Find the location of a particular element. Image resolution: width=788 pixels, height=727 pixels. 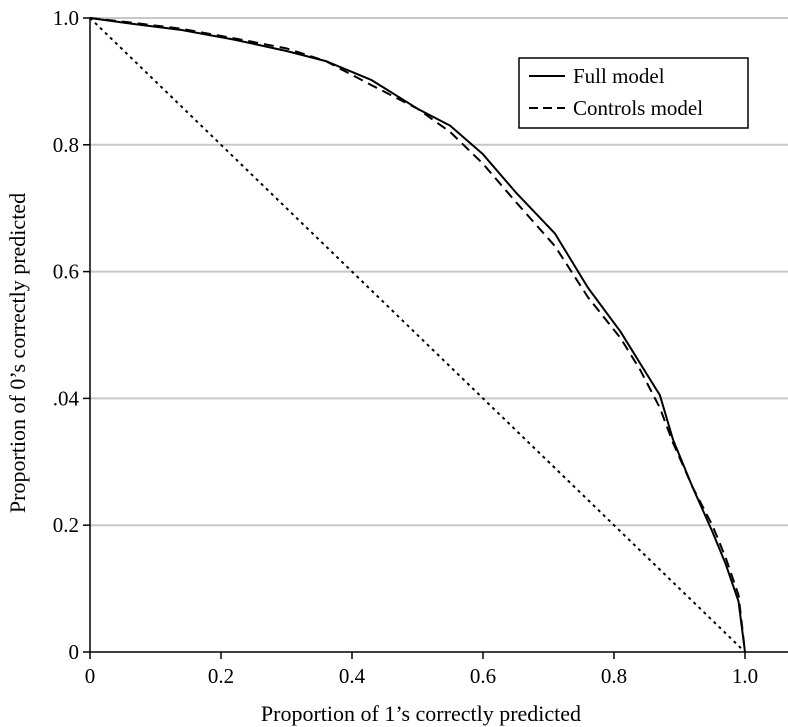

x-tick-label: 0.8 is located at coordinates (614, 676).